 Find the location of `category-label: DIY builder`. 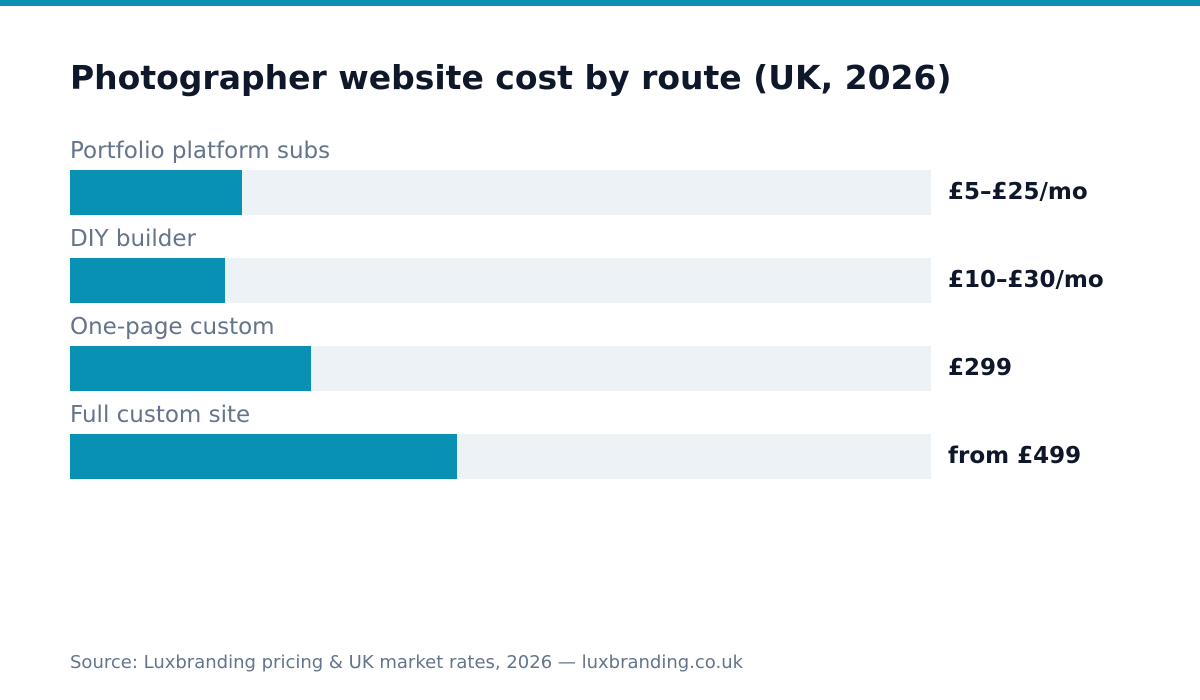

category-label: DIY builder is located at coordinates (133, 239).